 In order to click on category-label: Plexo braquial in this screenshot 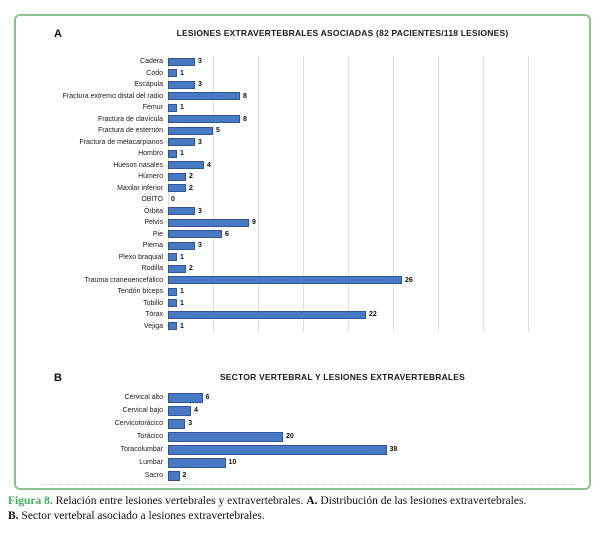, I will do `click(140, 257)`.